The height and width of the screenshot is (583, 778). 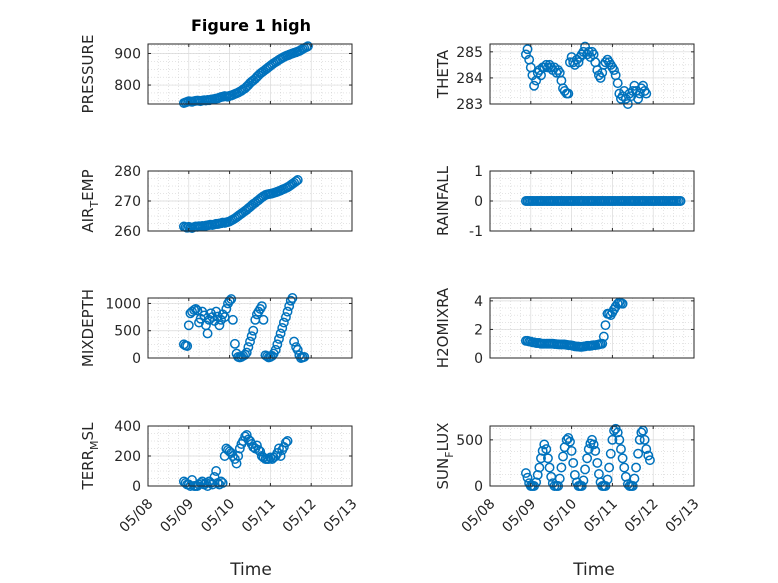 I want to click on y-tick-label: 284, so click(x=469, y=79).